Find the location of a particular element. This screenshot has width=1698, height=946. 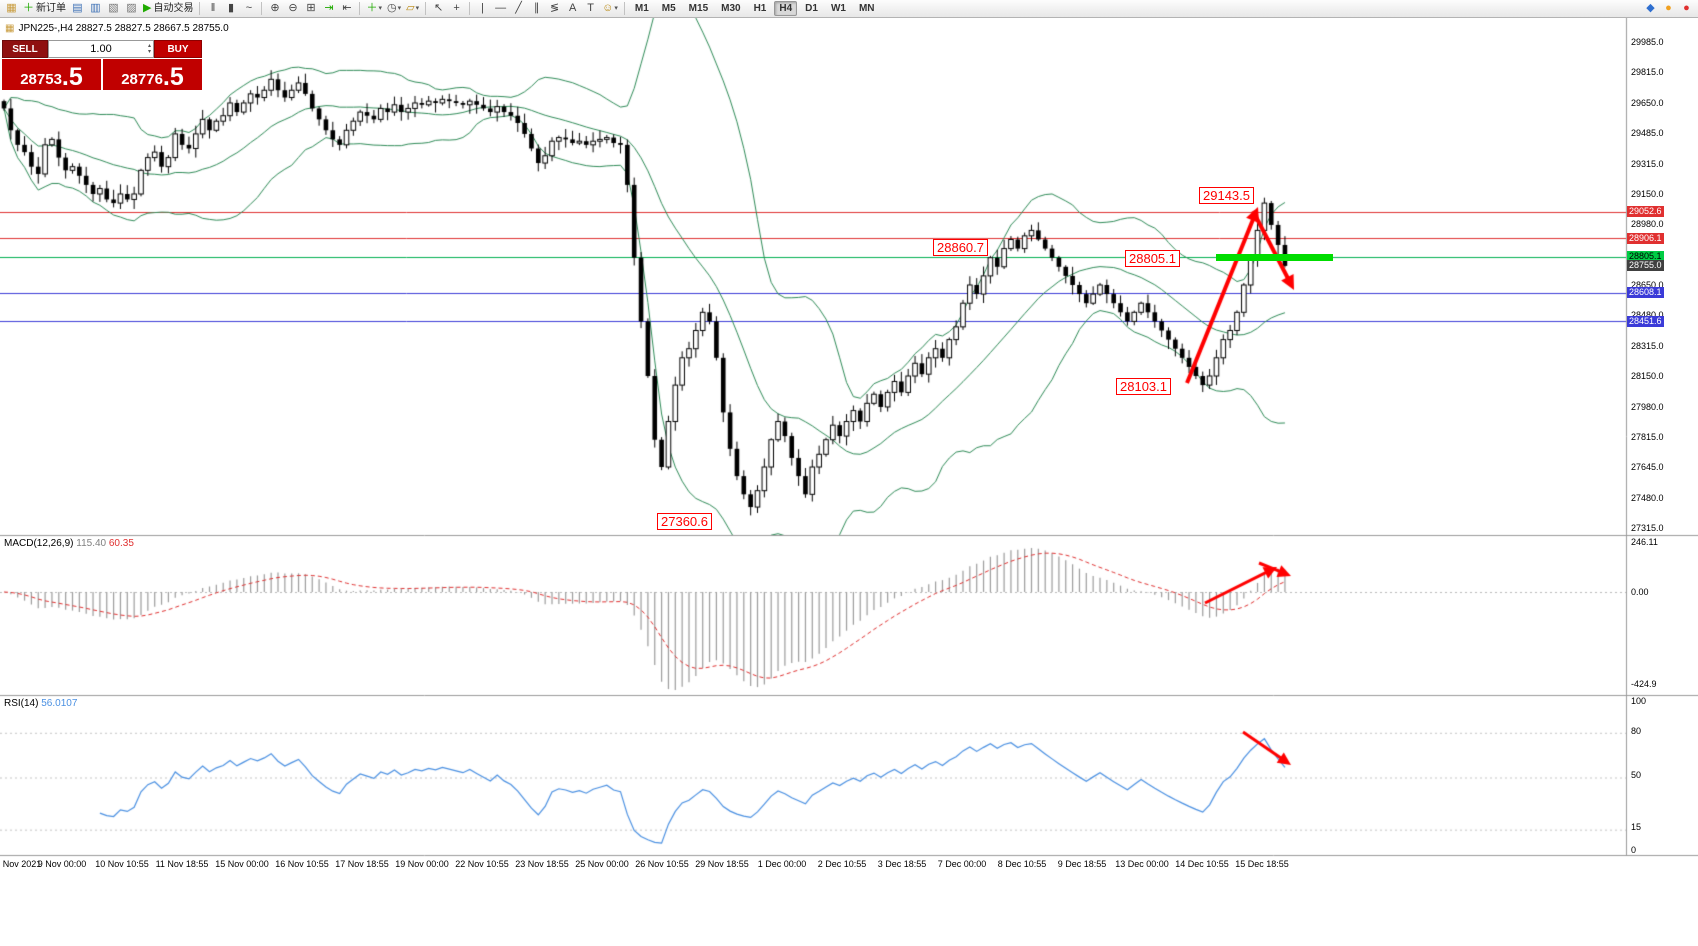

spin-down-icon: ▾ is located at coordinates (149, 52).